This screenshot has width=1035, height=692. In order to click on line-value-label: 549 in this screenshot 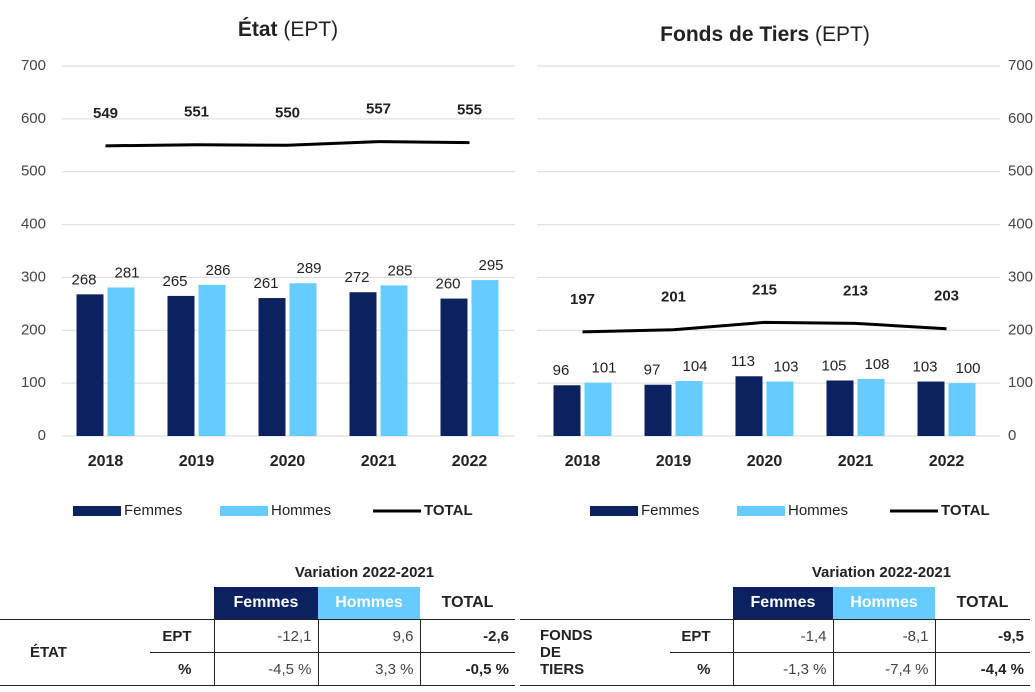, I will do `click(105, 113)`.